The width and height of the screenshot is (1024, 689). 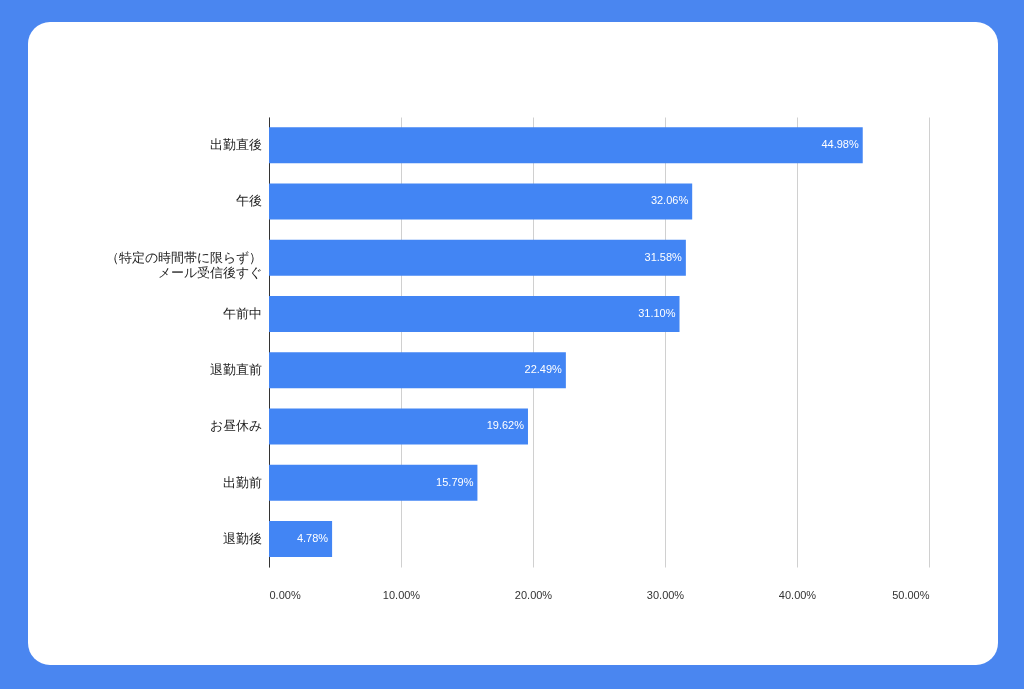 What do you see at coordinates (235, 426) in the screenshot?
I see `y-tick-label: お昼休み` at bounding box center [235, 426].